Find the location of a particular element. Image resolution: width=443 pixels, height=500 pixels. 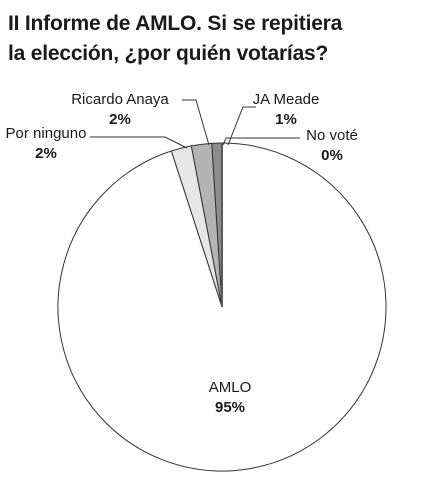

chart-title-line-1: II Informe de AMLO. Si se repitiera is located at coordinates (175, 23).